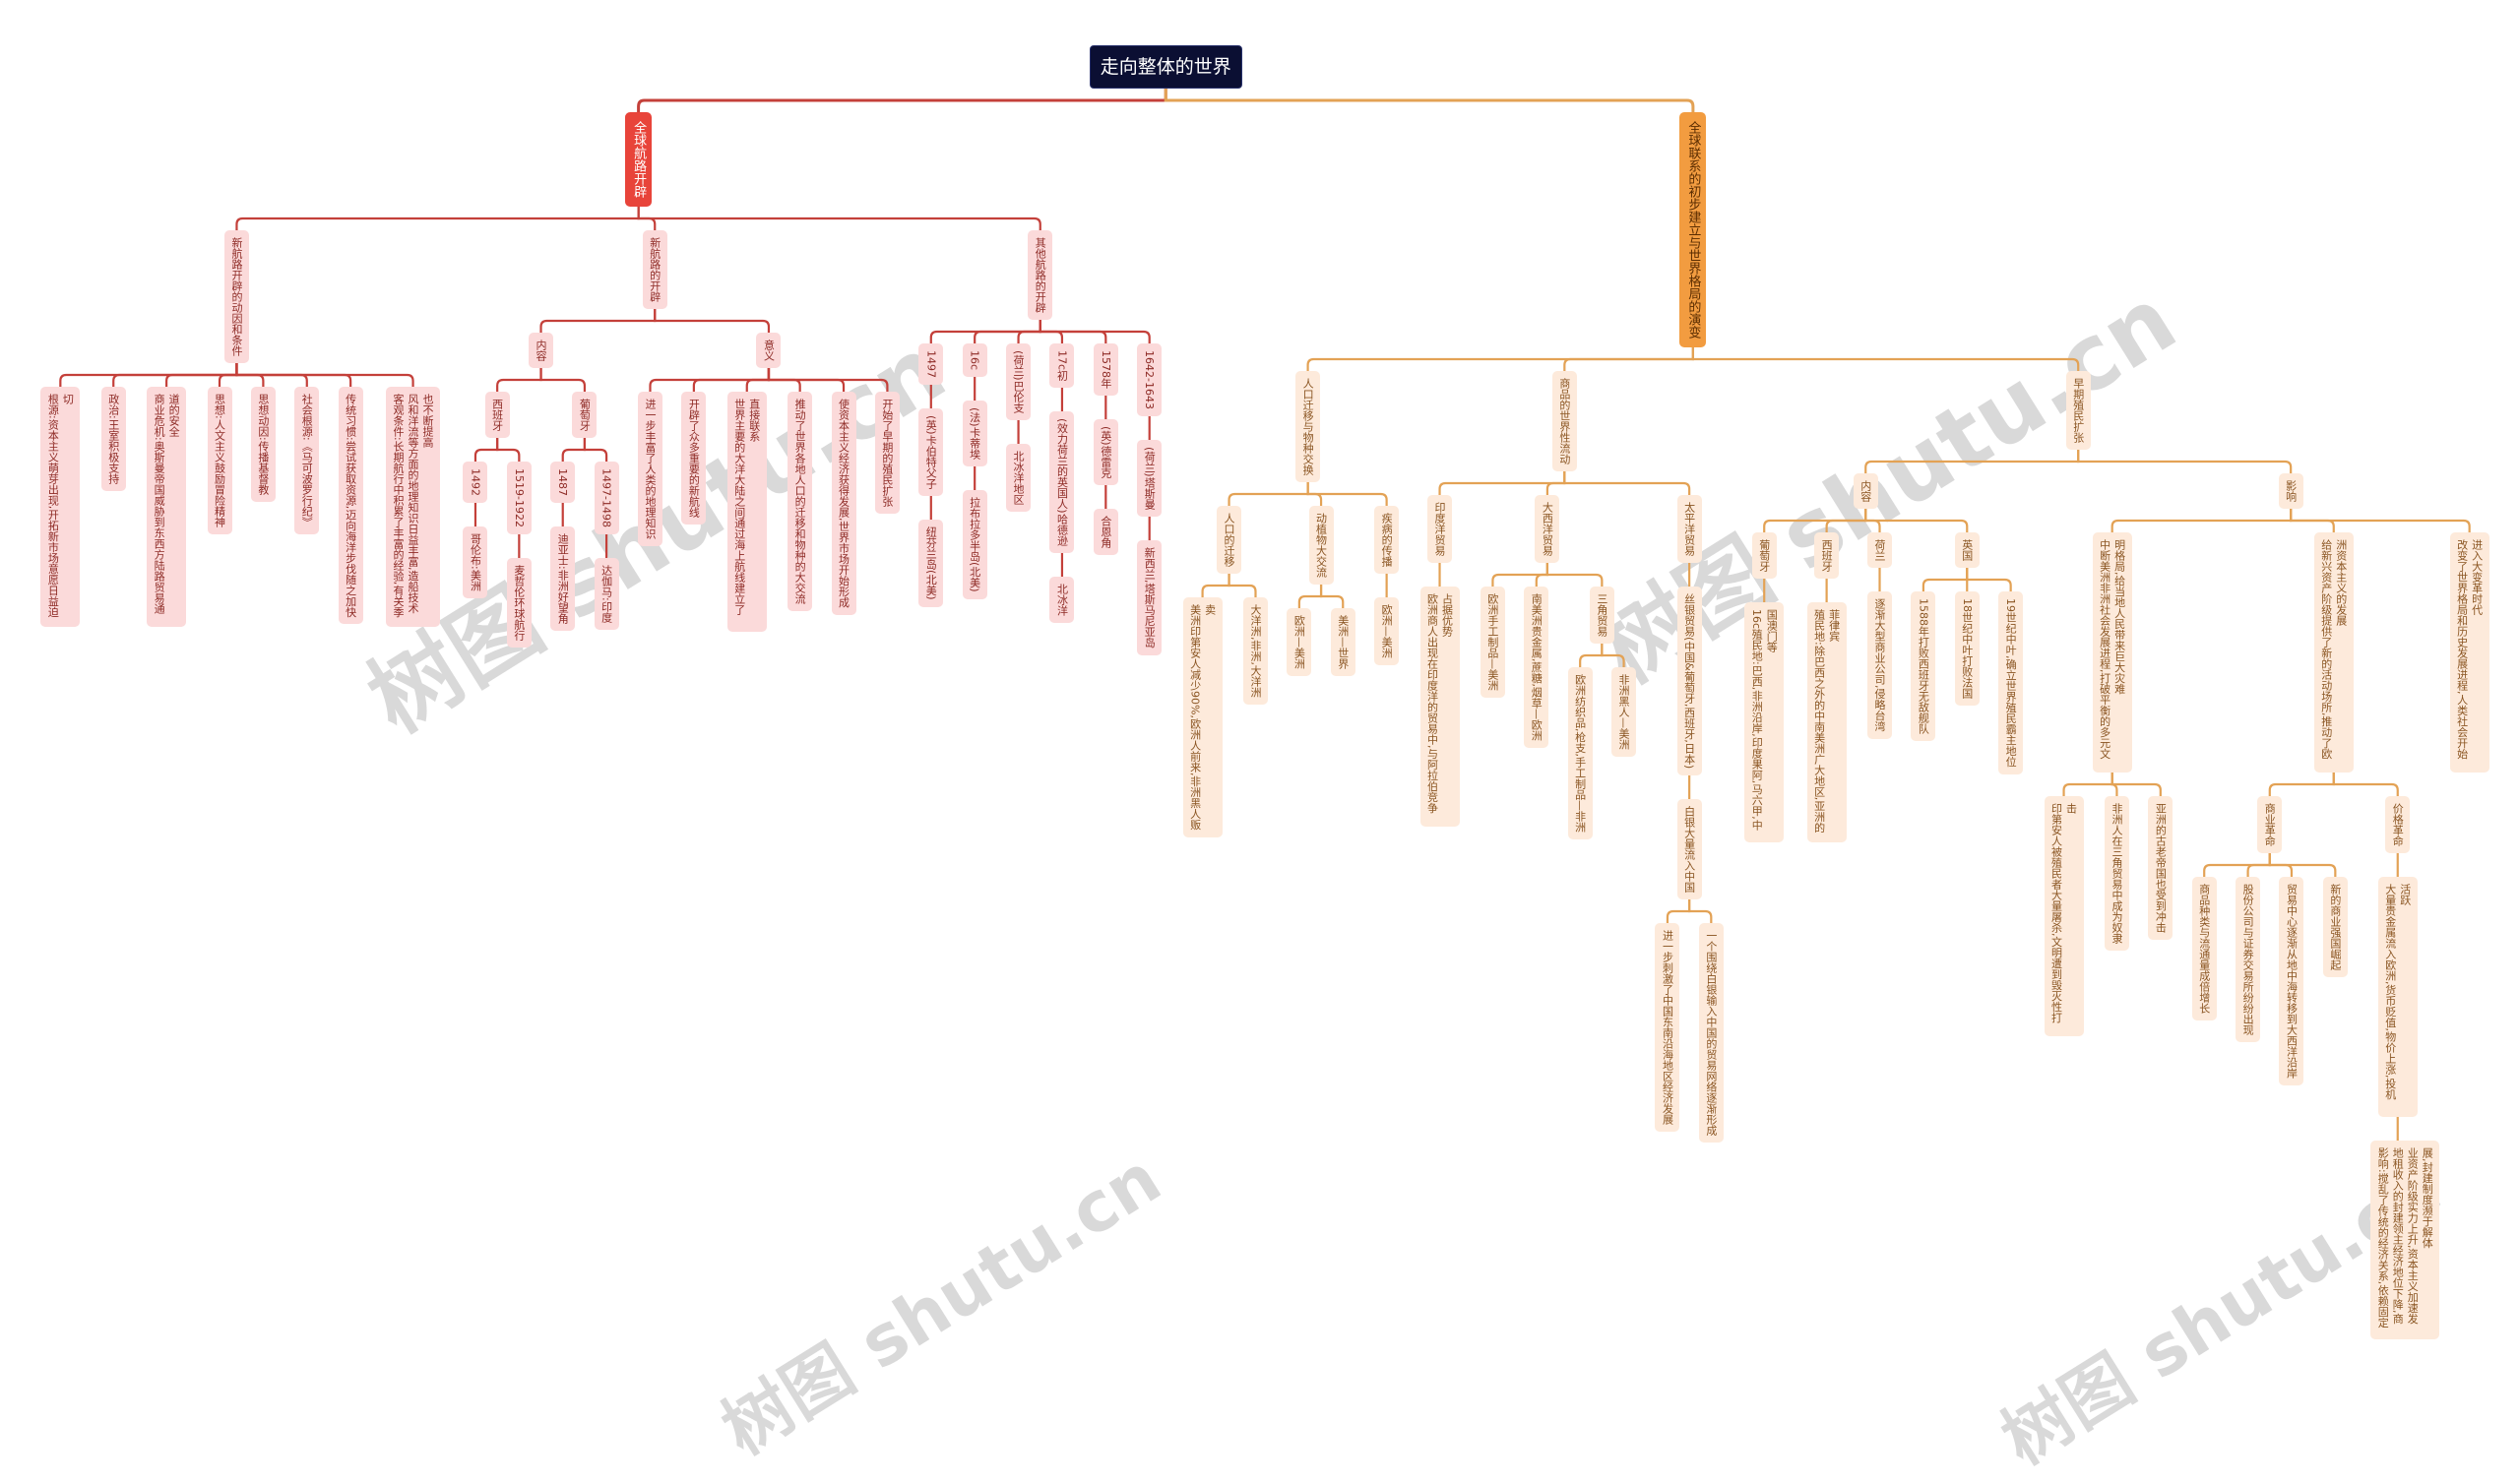 Image resolution: width=2520 pixels, height=1484 pixels. I want to click on topic-node: 商品的世界性流动, so click(1564, 421).